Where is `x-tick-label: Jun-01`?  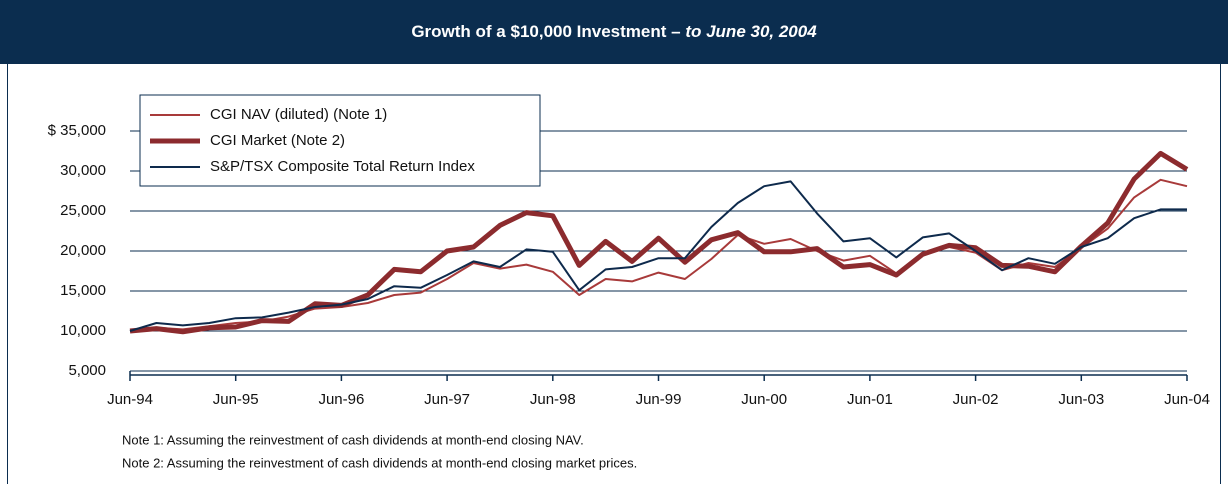 x-tick-label: Jun-01 is located at coordinates (870, 399).